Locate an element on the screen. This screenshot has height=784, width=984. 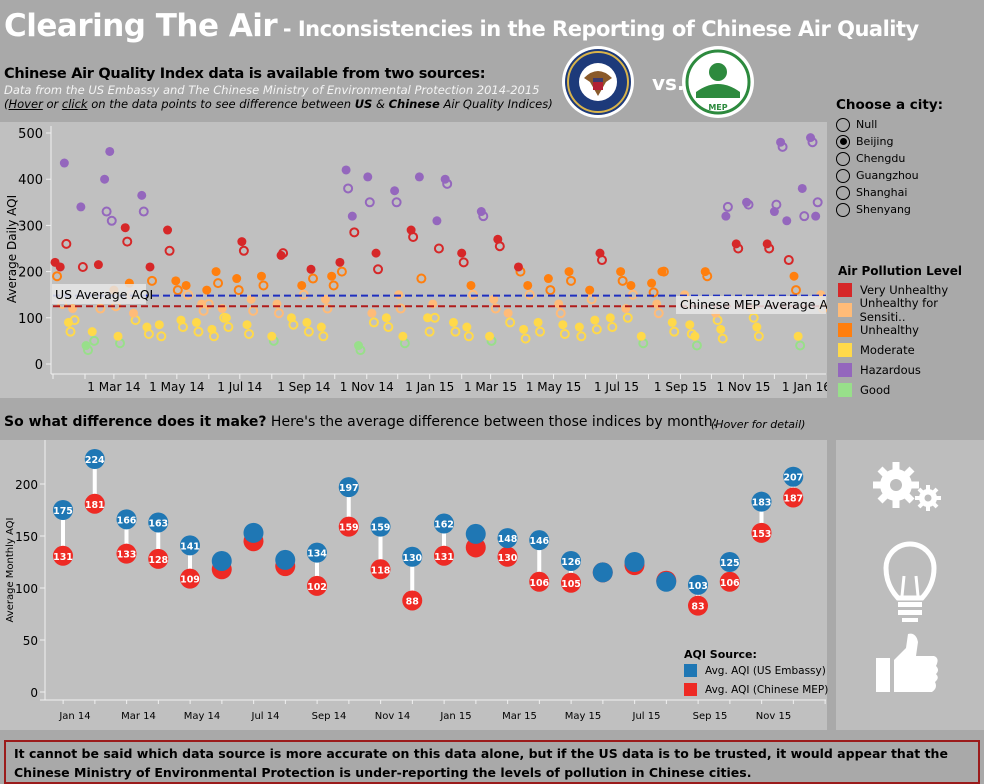
month-dumbbell: 153 183 is located at coordinates (761, 517).